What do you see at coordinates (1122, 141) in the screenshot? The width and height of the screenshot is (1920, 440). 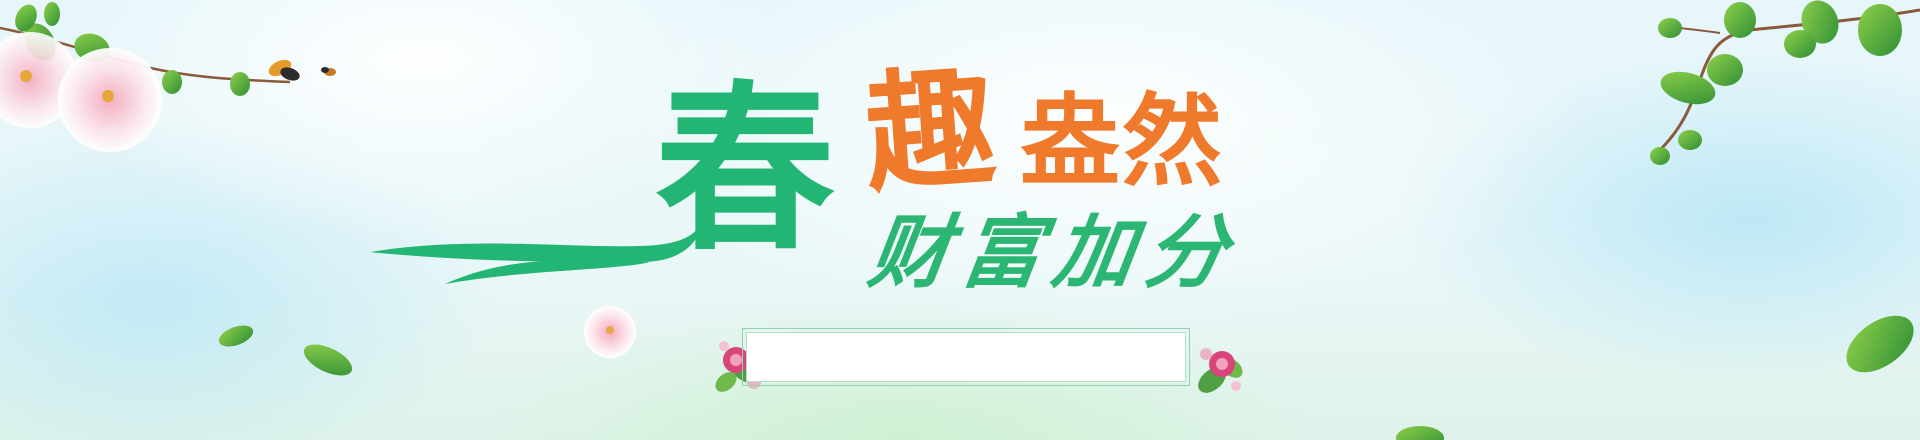 I see `headline-orange-rest: 盎然` at bounding box center [1122, 141].